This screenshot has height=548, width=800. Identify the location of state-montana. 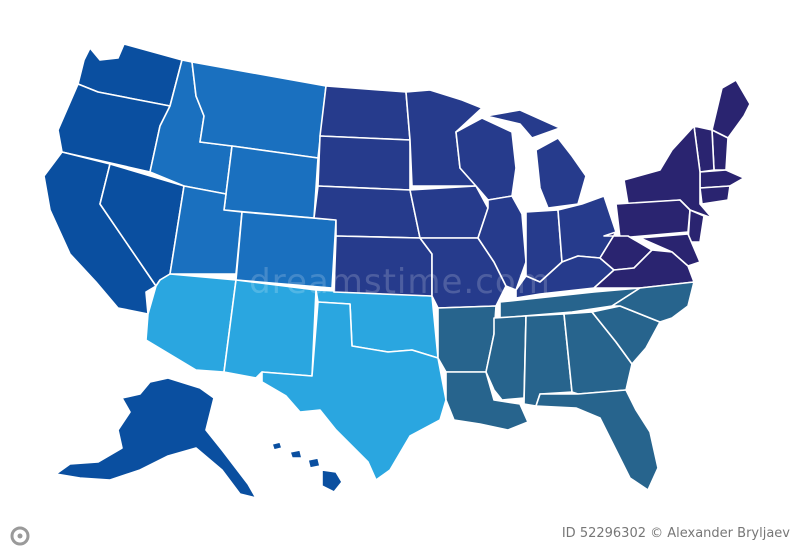
(259, 110).